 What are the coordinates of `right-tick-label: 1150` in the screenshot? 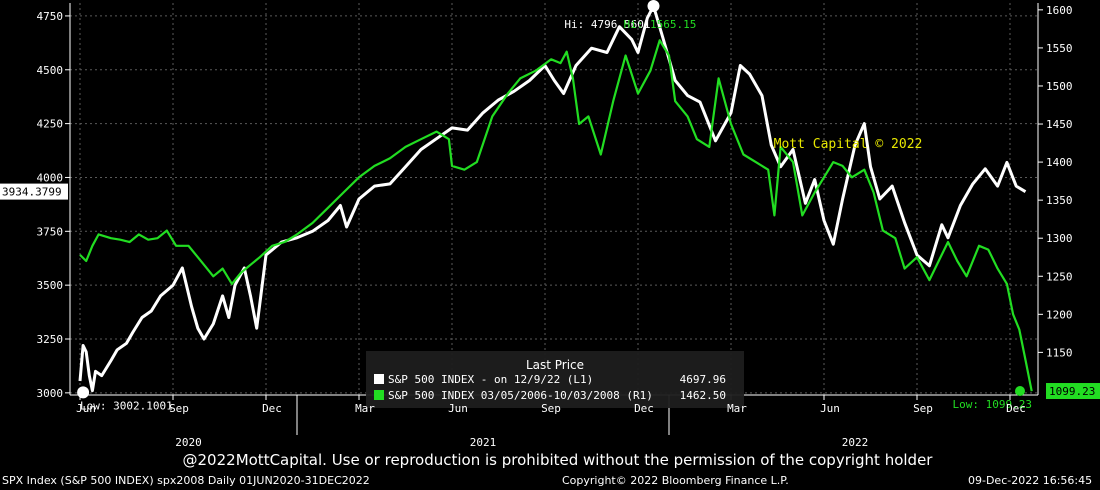 It's located at (1059, 352).